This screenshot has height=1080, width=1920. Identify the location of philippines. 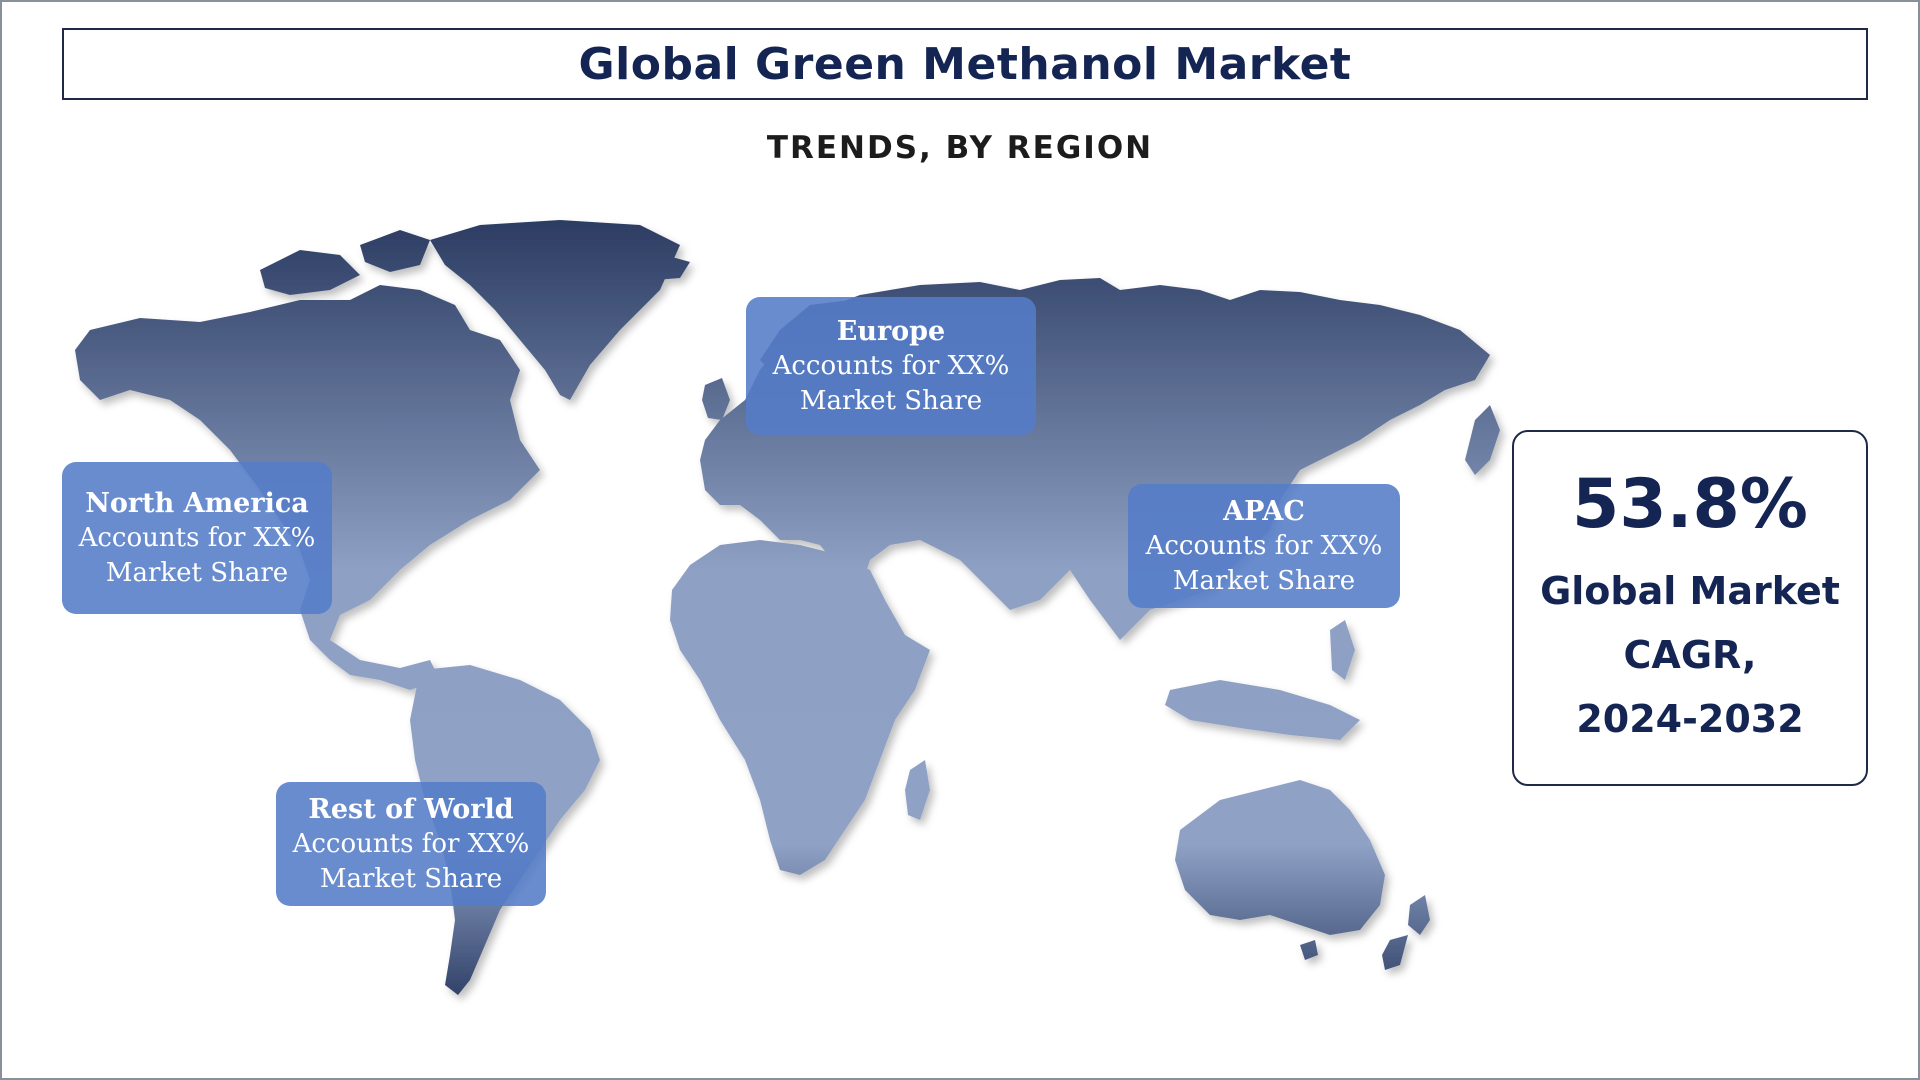
(1342, 650).